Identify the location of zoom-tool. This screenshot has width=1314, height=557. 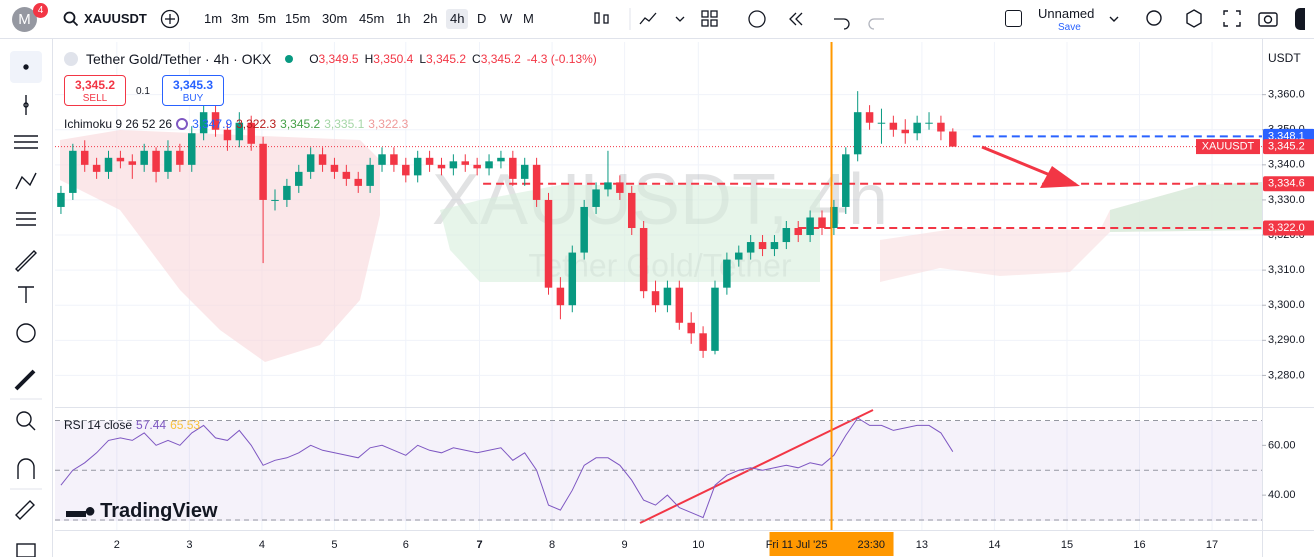
(24, 419).